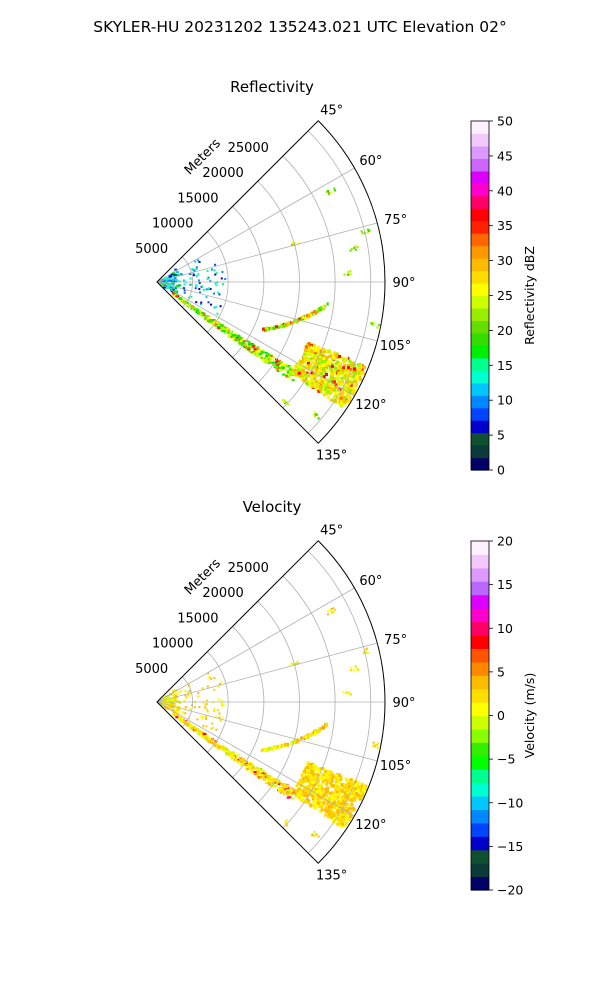 This screenshot has width=600, height=1000. Describe the element at coordinates (403, 703) in the screenshot. I see `theta-tick-label: 90°` at that location.